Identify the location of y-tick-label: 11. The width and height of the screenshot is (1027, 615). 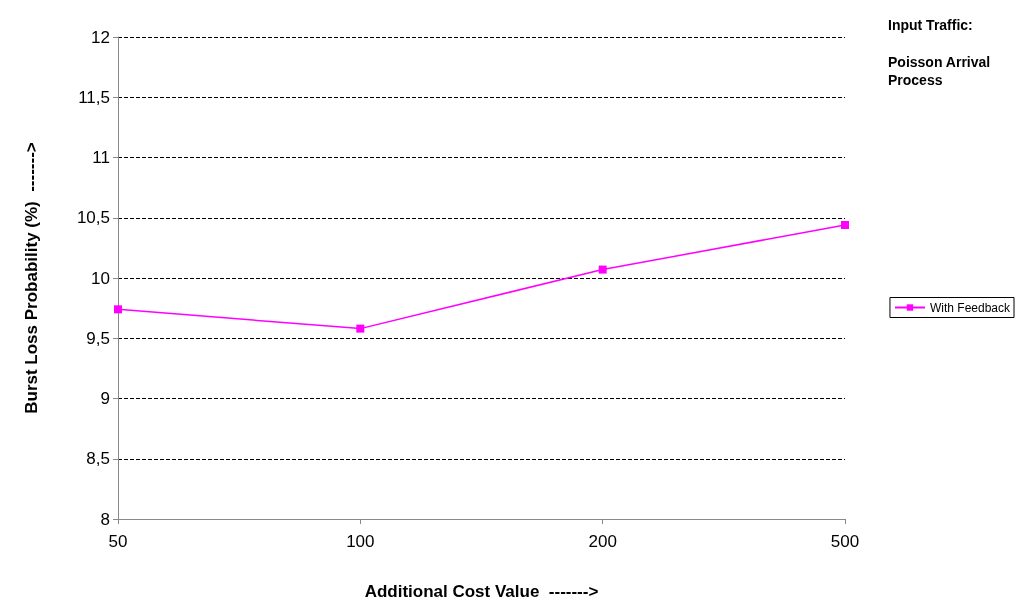
(101, 157).